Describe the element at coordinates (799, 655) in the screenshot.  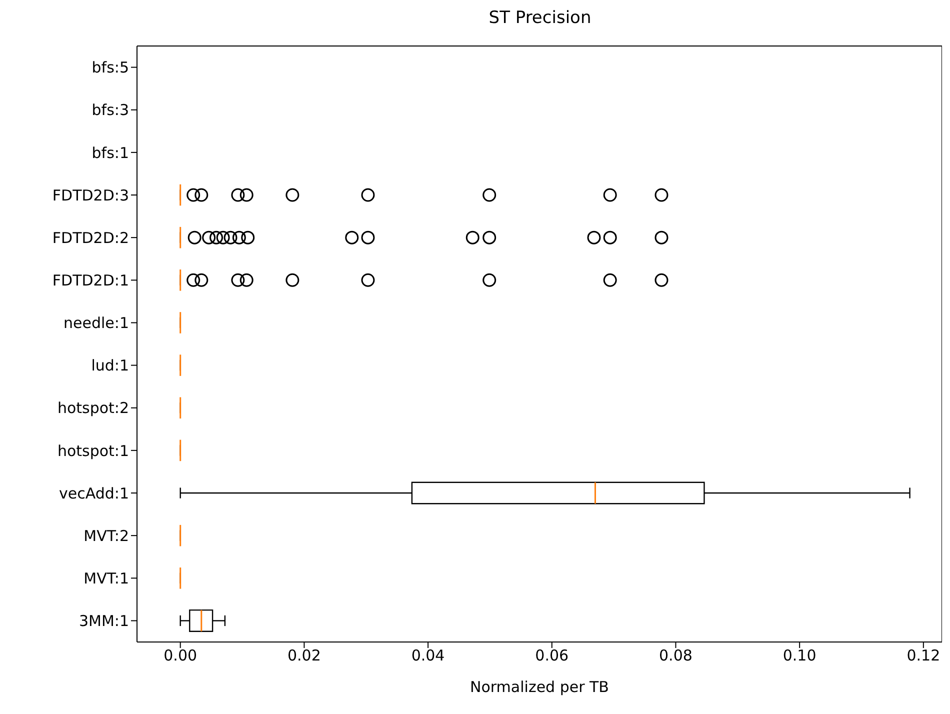
I see `x-tick-label: 0.10` at that location.